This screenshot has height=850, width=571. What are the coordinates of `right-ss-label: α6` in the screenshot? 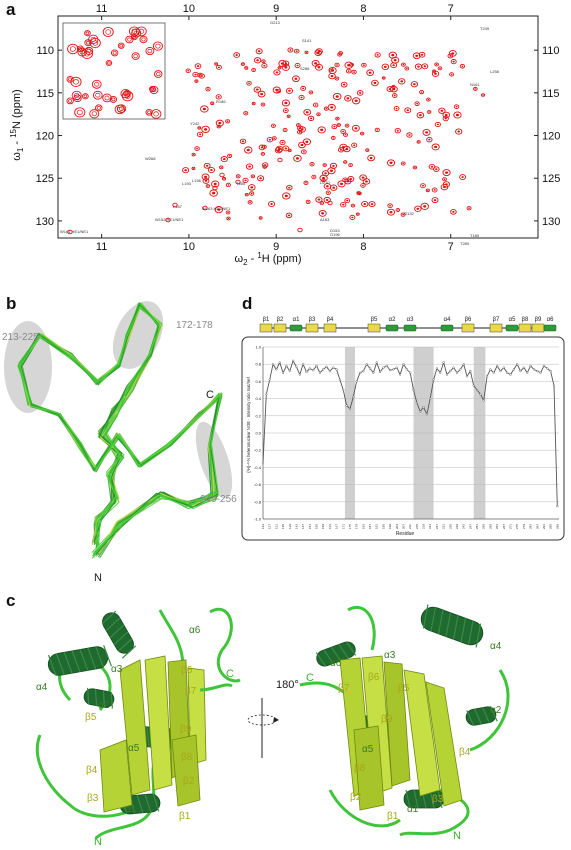 It's located at (336, 663).